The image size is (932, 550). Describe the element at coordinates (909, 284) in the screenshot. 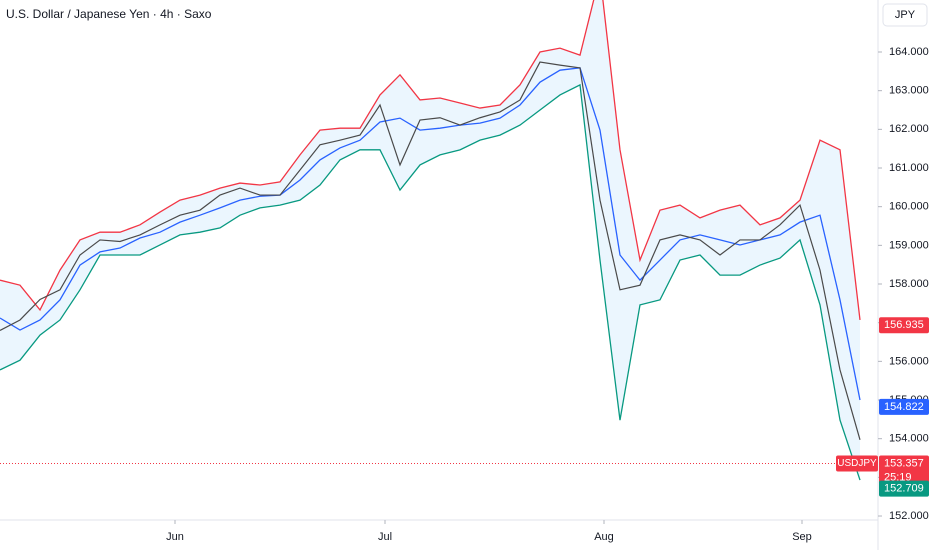

I see `y-tick-label: 158.000` at that location.